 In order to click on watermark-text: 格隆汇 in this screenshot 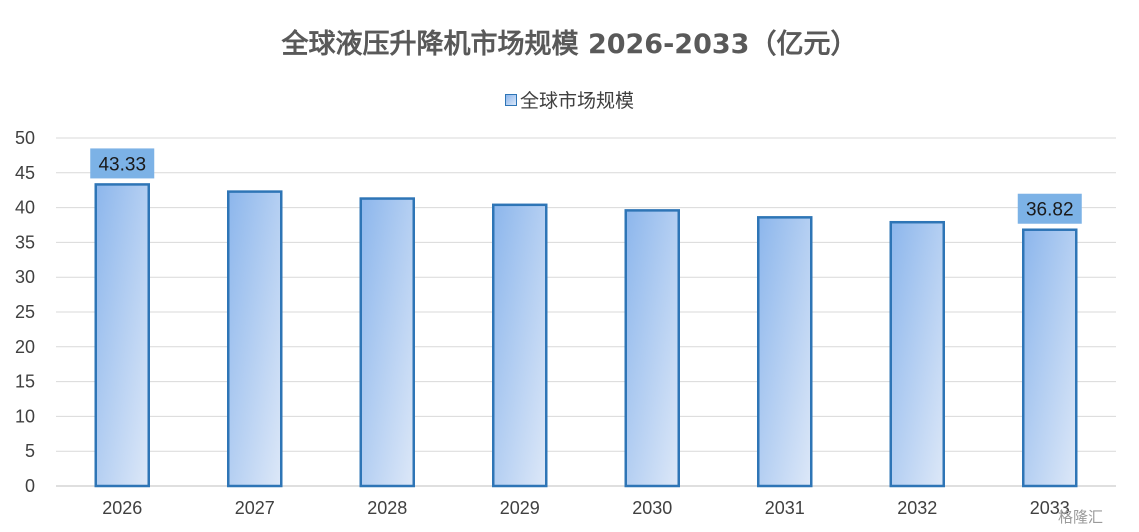, I will do `click(1081, 517)`.